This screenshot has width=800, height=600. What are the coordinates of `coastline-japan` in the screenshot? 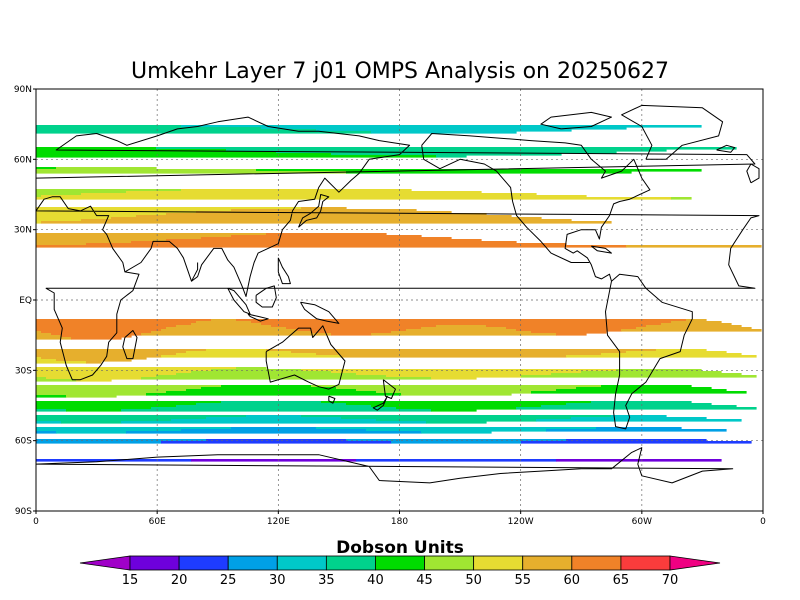 It's located at (314, 211).